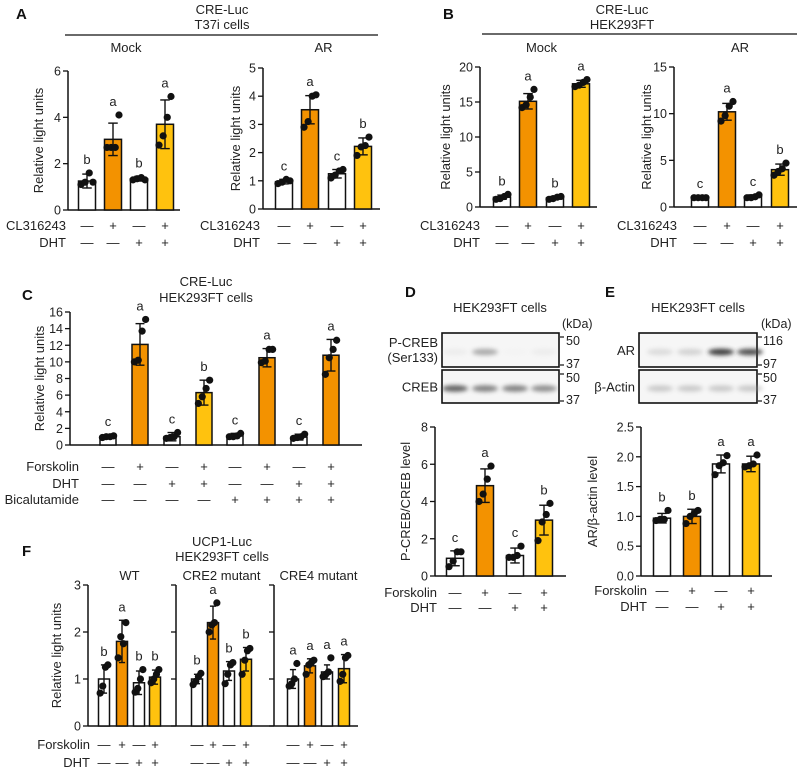 This screenshot has width=797, height=770. I want to click on y-tick-label: 2, so click(59, 429).